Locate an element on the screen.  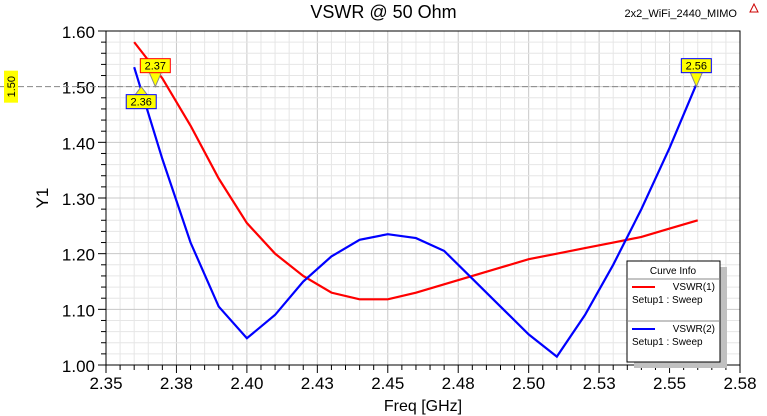
ansys-logo-icon is located at coordinates (754, 7).